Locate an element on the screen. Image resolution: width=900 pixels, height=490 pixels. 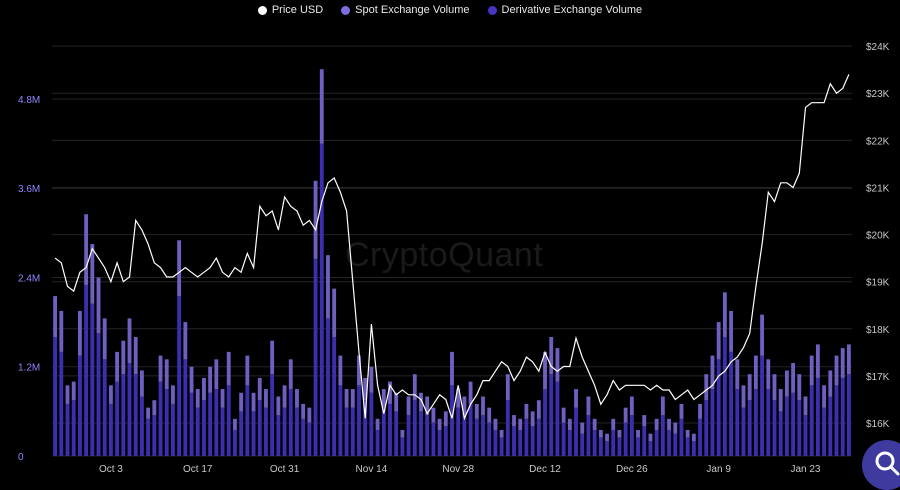
y-right-tick-label: $17K is located at coordinates (878, 377).